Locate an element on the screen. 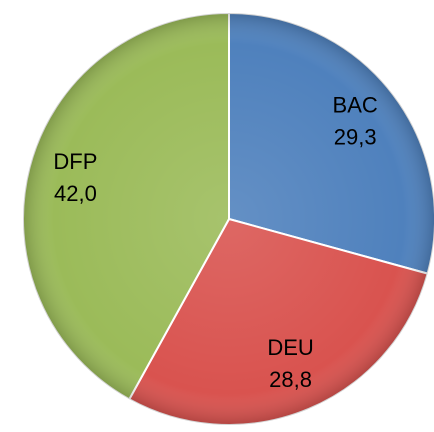 This screenshot has height=432, width=434. slice-category-label: DFP is located at coordinates (75, 161).